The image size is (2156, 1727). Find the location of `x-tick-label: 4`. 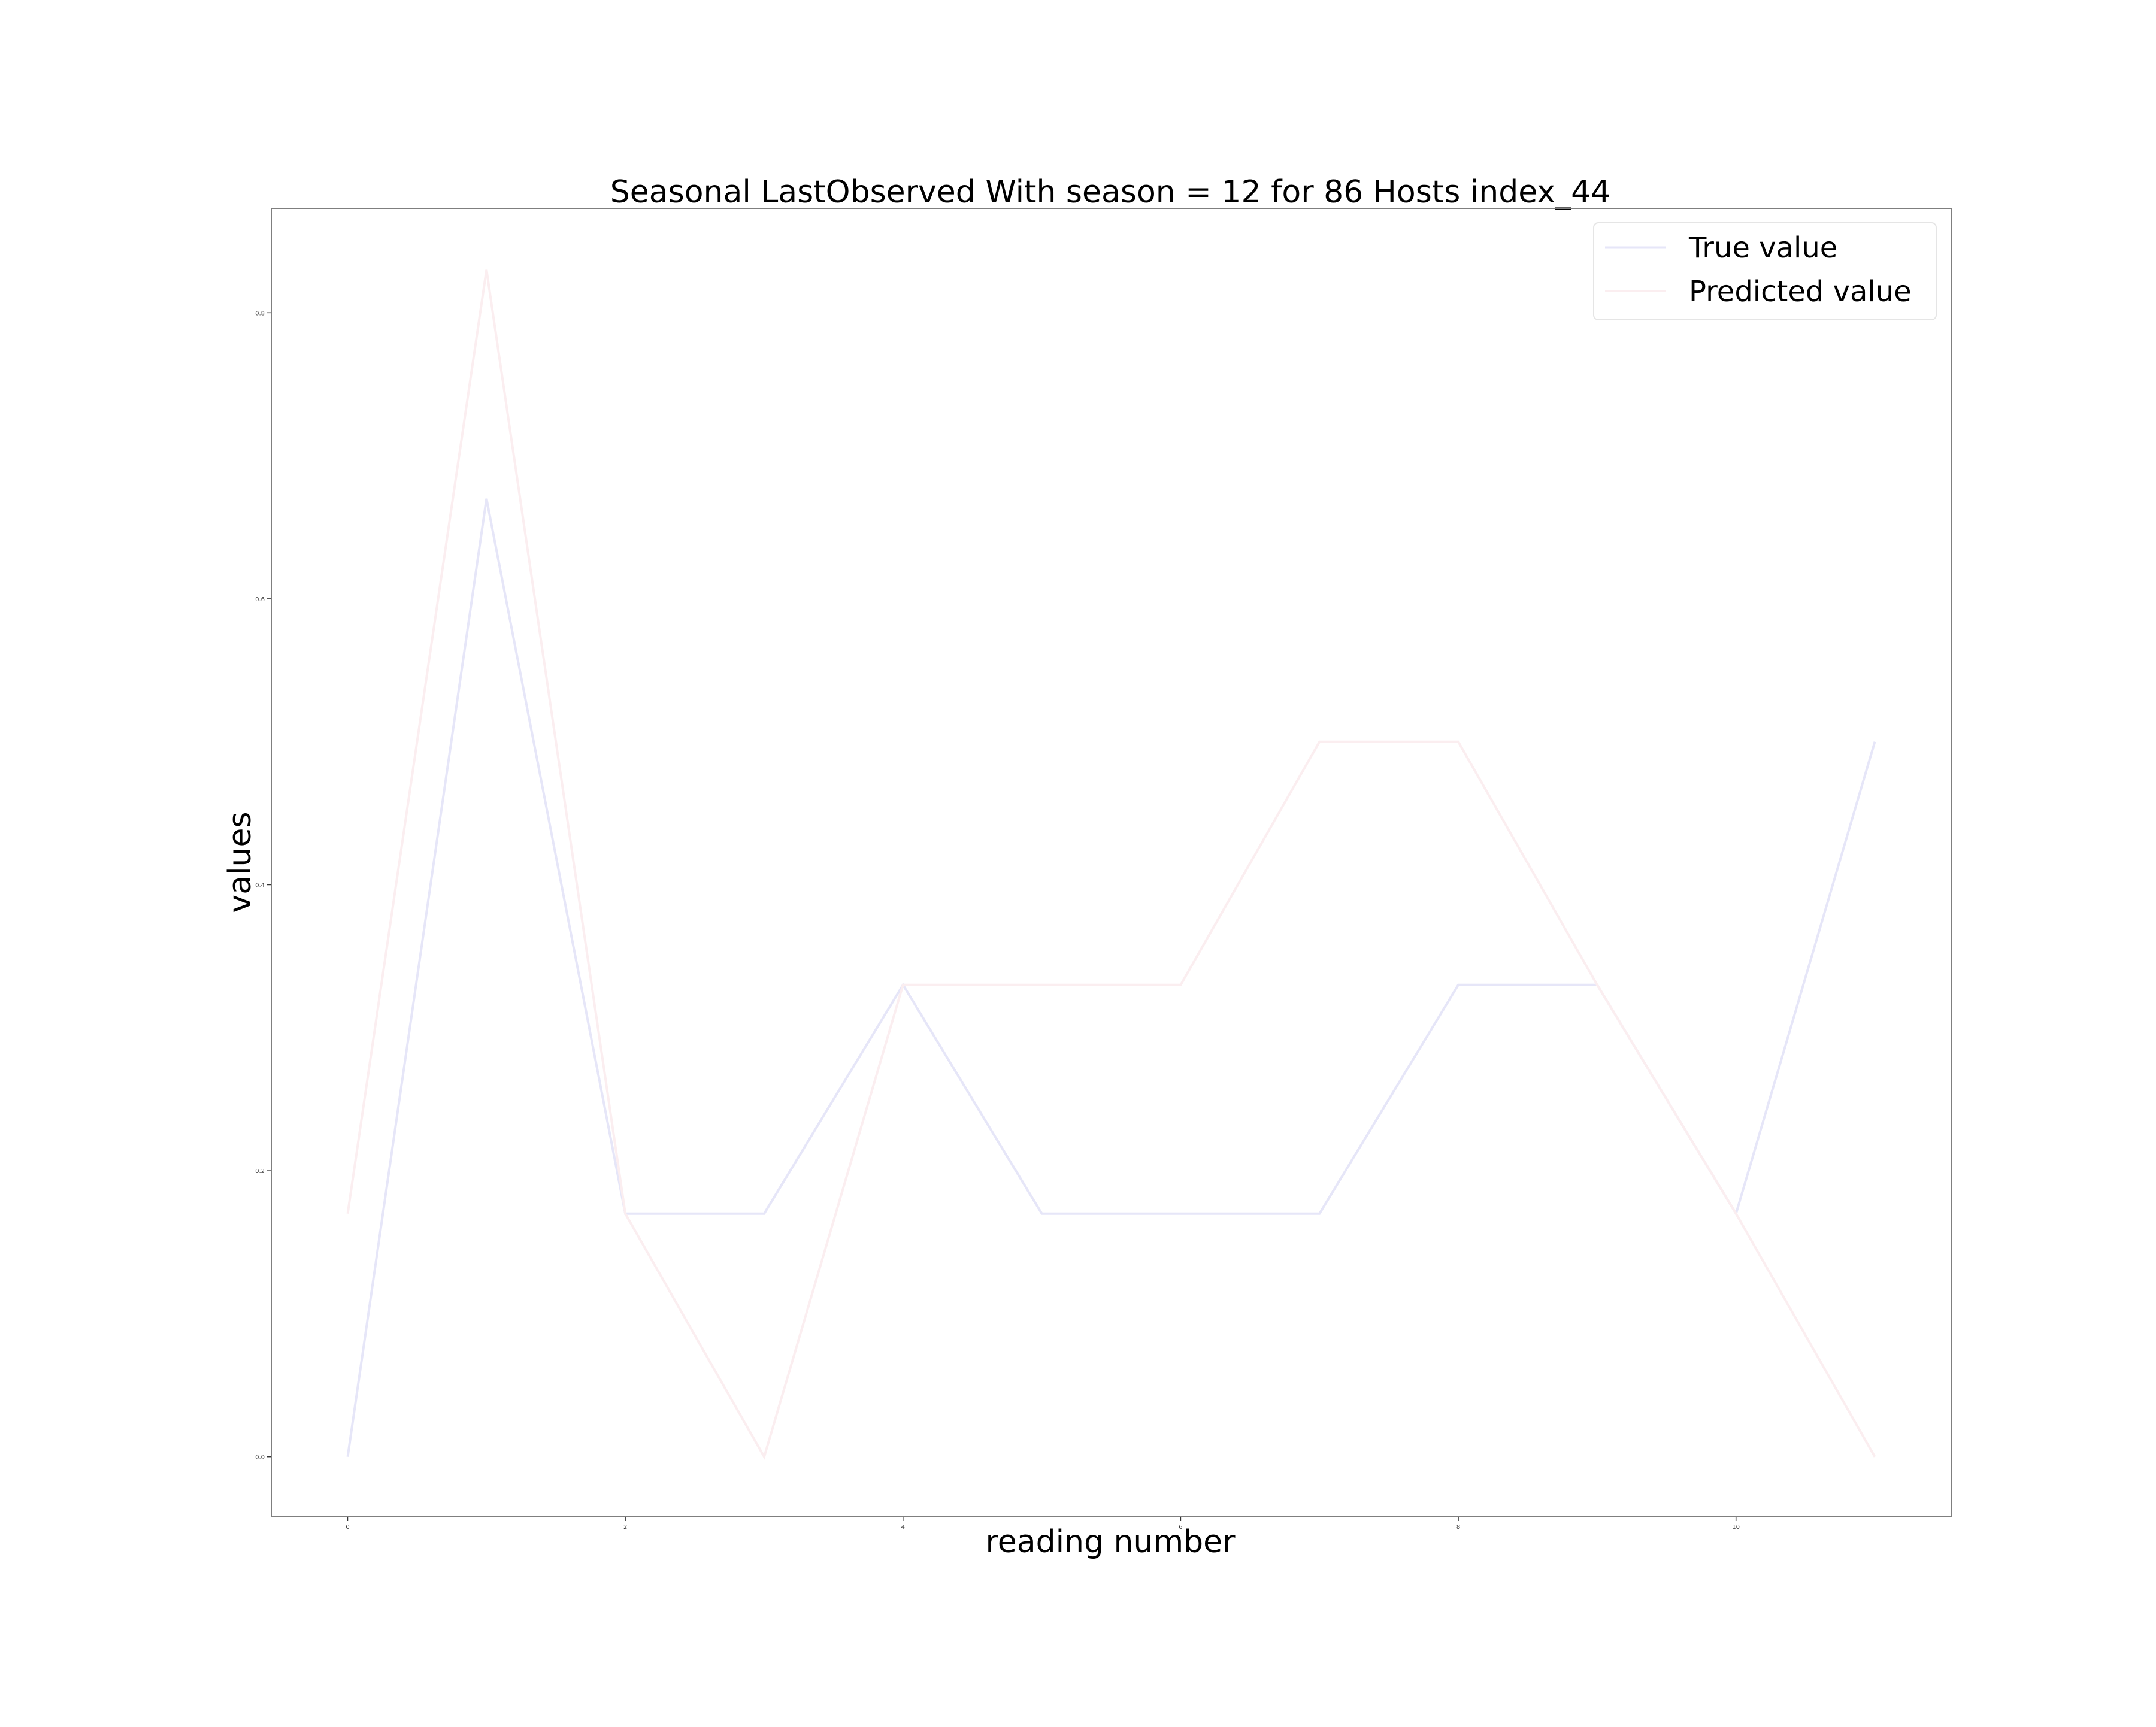

x-tick-label: 4 is located at coordinates (903, 1527).